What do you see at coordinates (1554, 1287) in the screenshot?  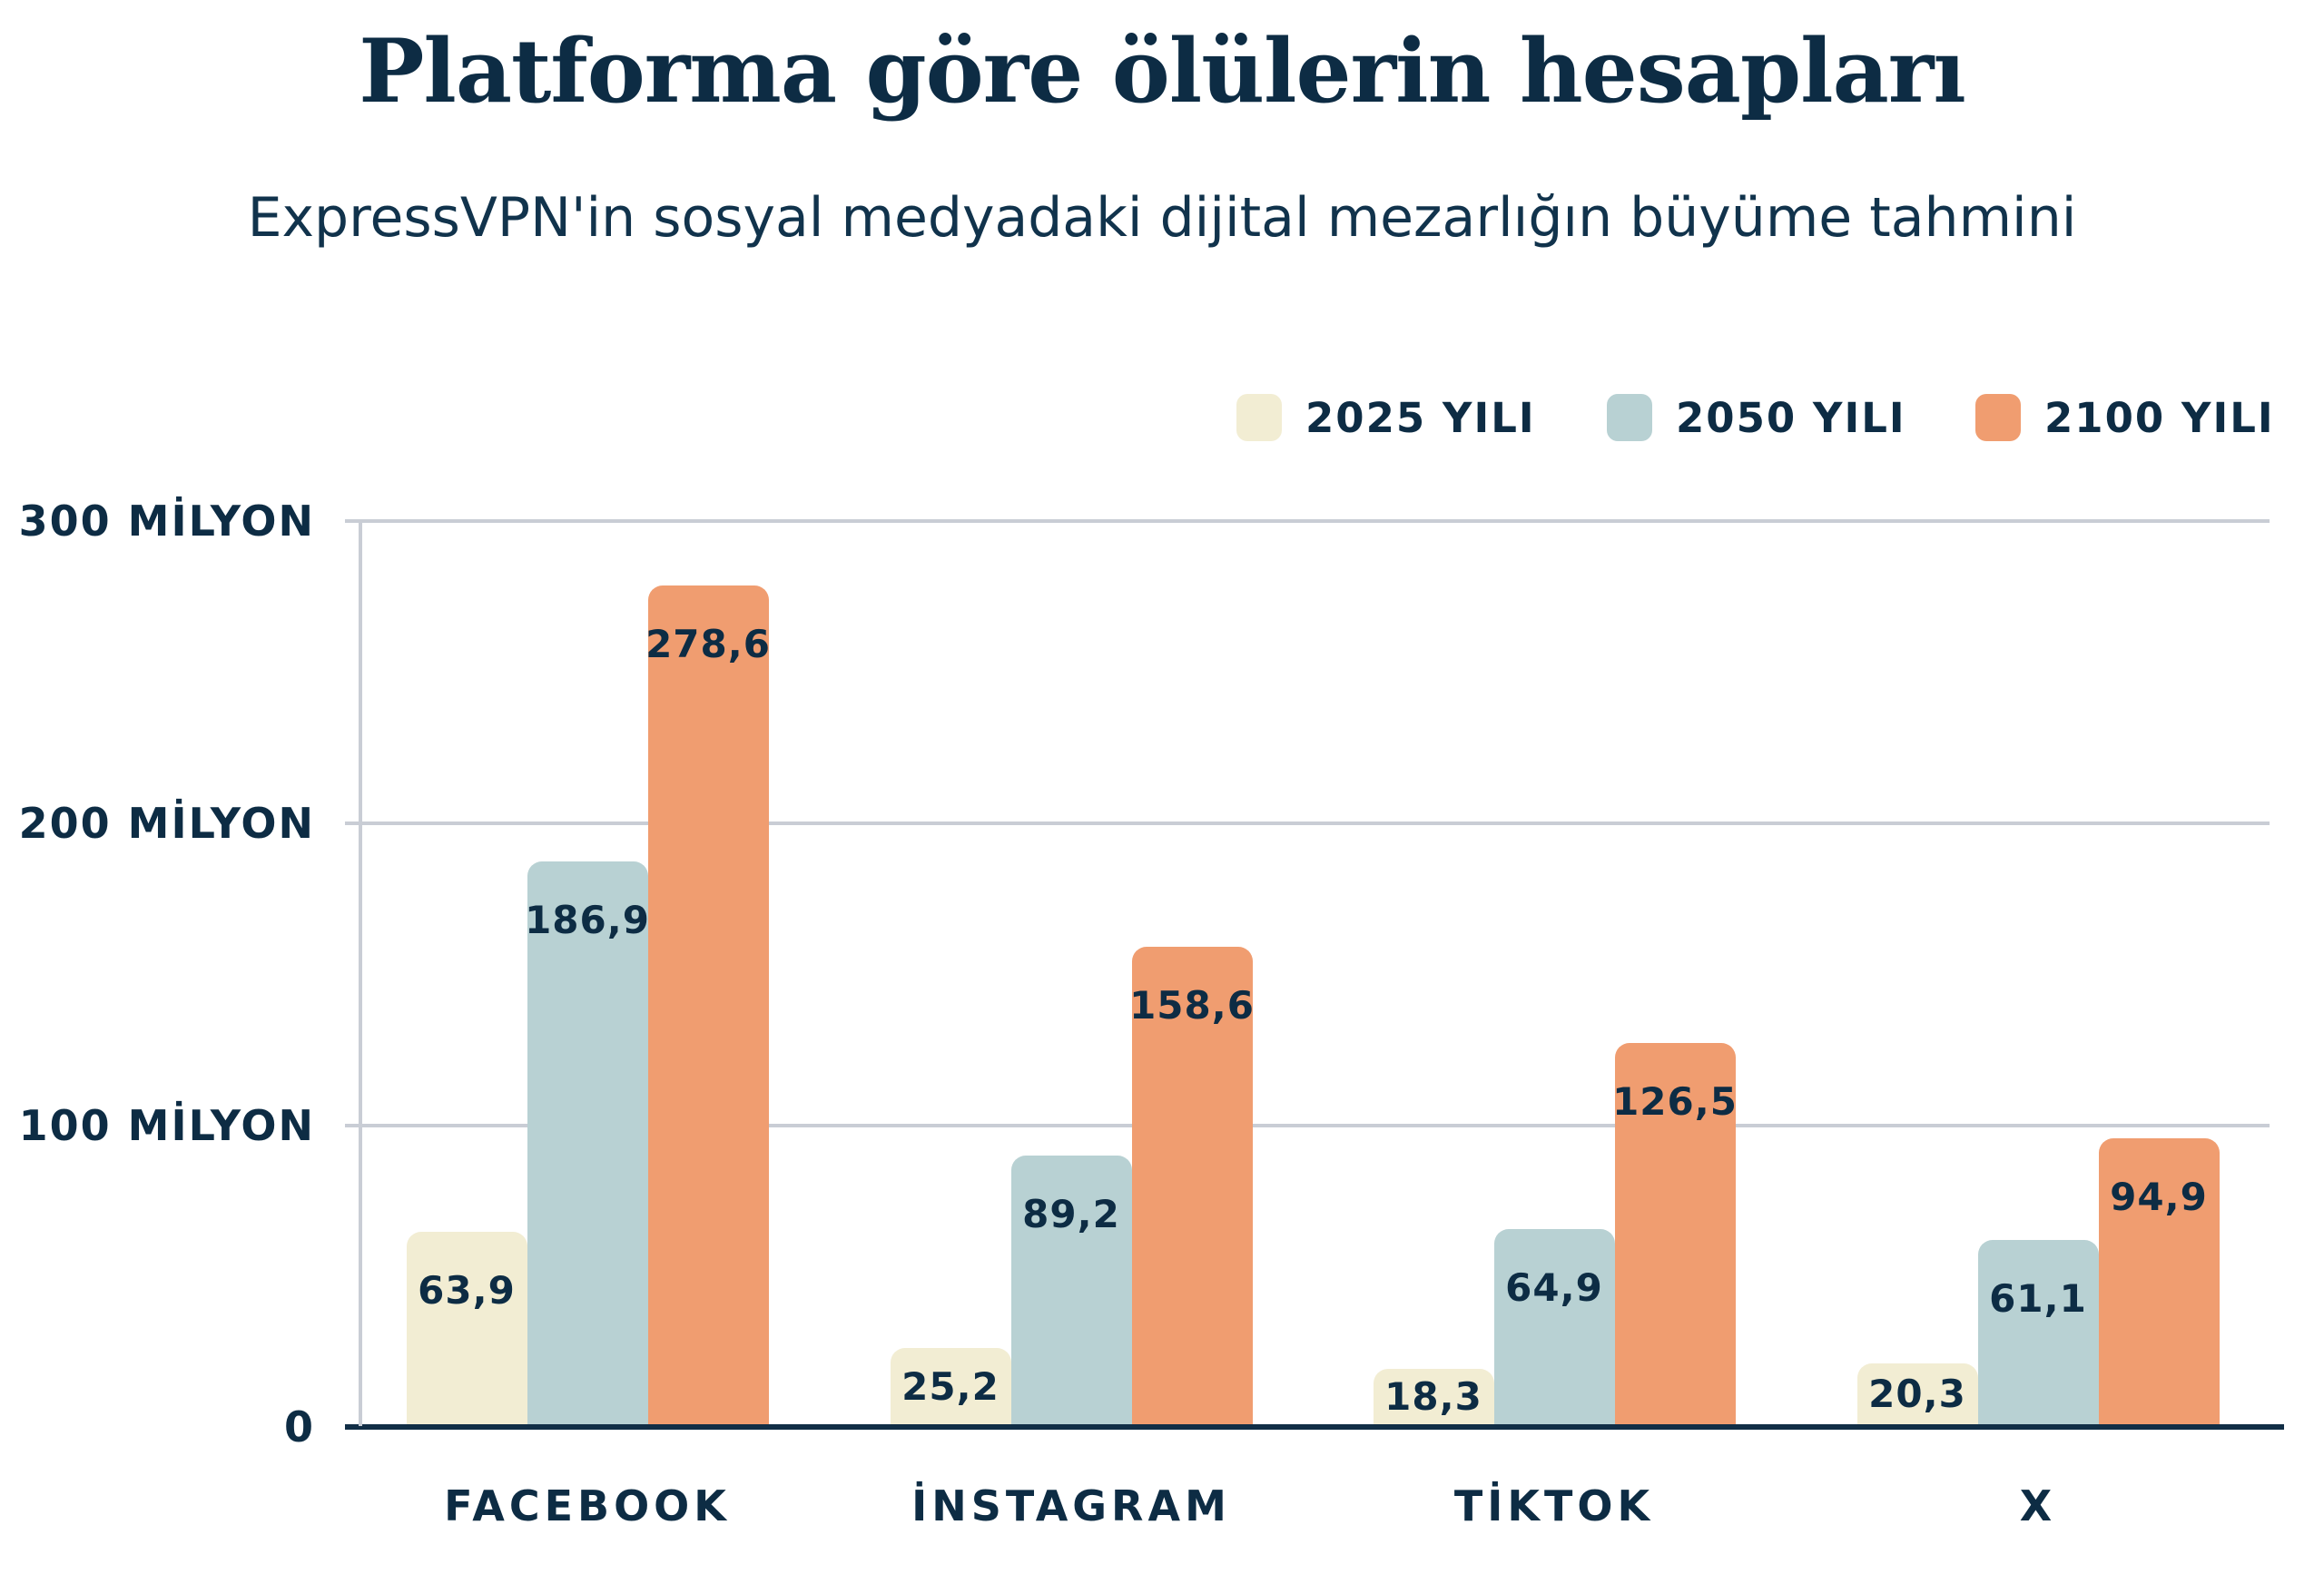 I see `bar-value-label: 64,9` at bounding box center [1554, 1287].